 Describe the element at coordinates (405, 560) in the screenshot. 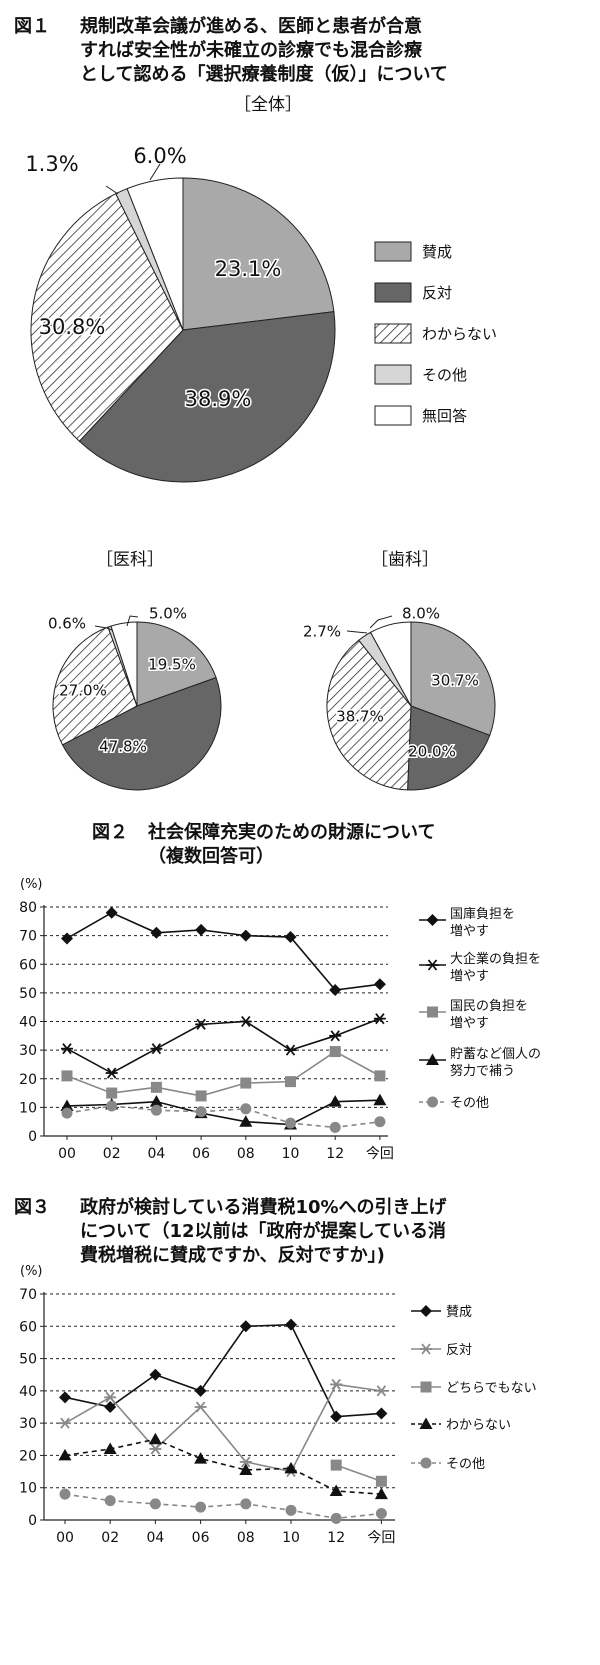

I see `pie-dental-title: ［歯科］` at that location.